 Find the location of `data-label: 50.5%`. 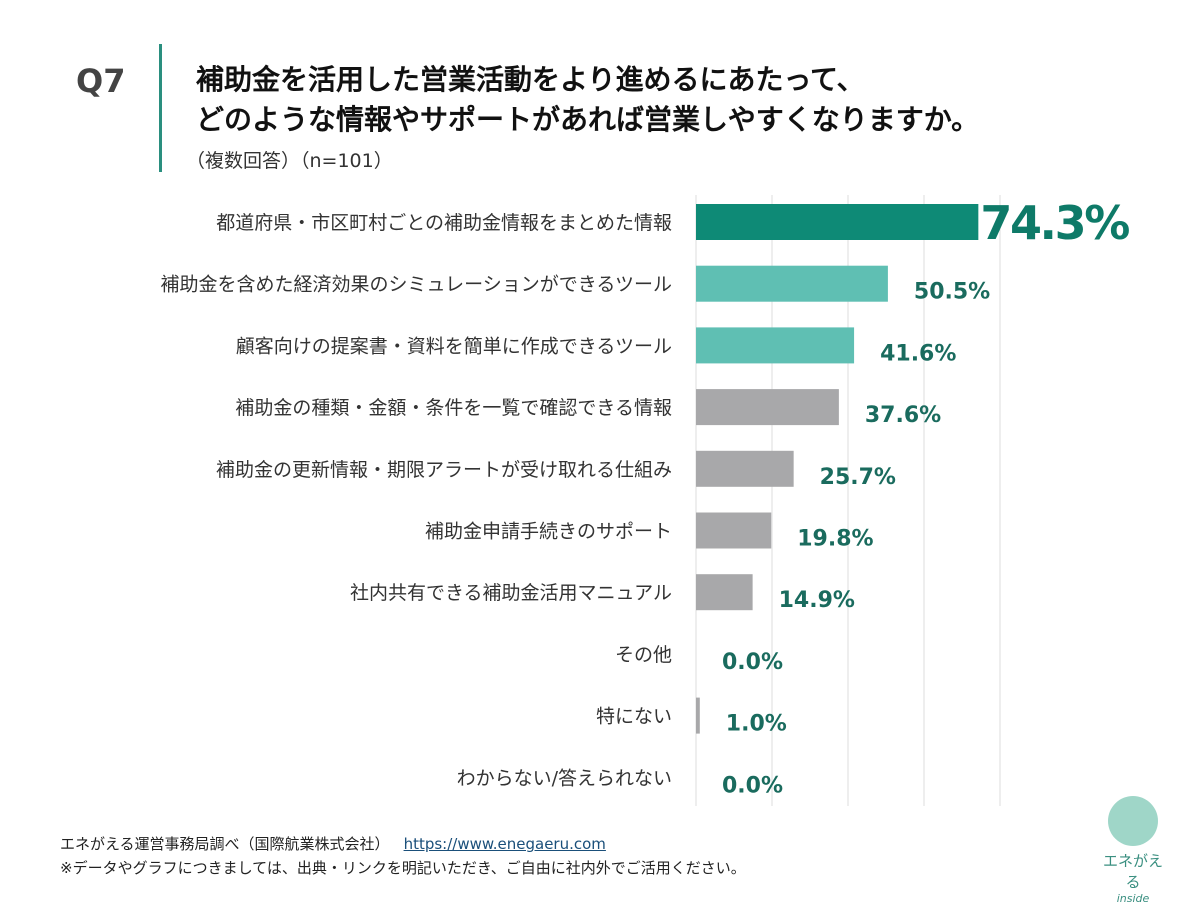

data-label: 50.5% is located at coordinates (952, 292).